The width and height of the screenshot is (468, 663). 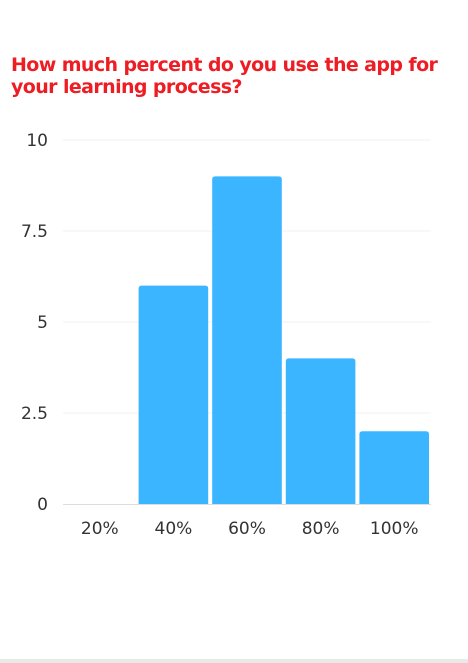 What do you see at coordinates (34, 323) in the screenshot?
I see `y-axis-ticks: 0 2.5 5 7.5 10` at bounding box center [34, 323].